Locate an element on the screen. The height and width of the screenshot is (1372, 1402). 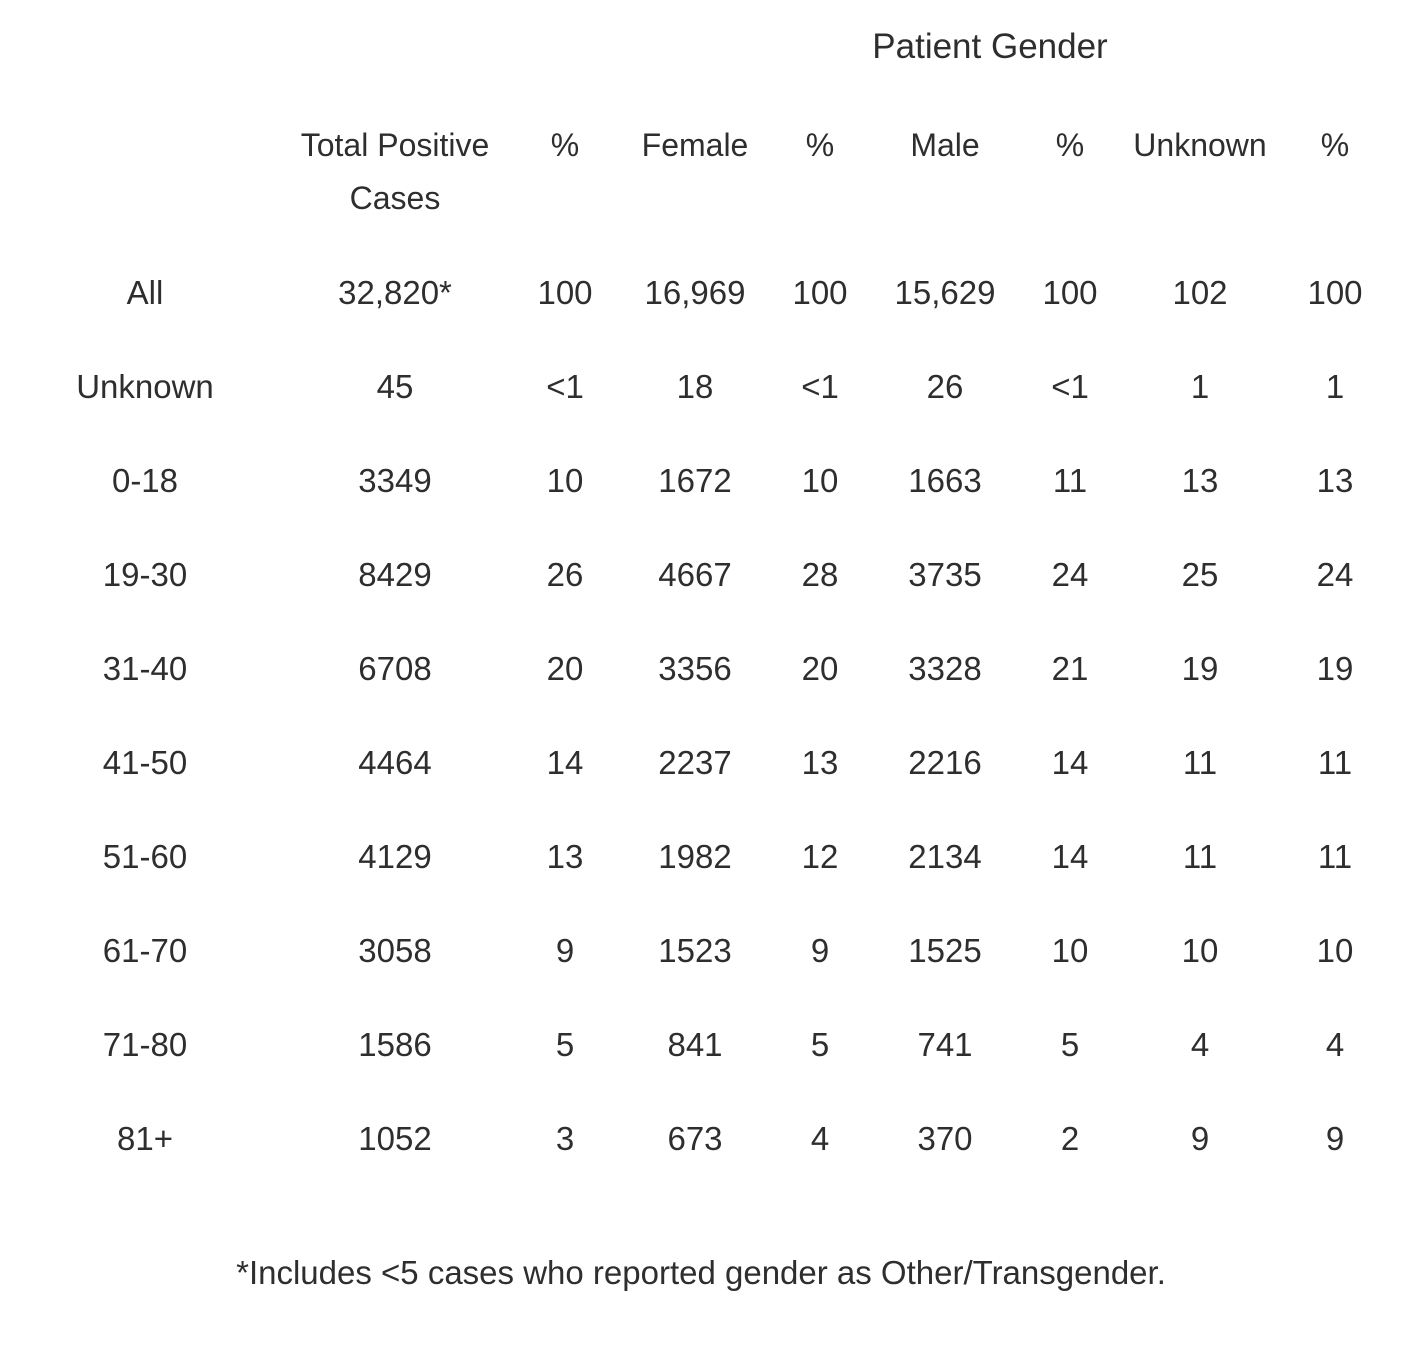
cell-female-pct: <1 is located at coordinates (820, 386).